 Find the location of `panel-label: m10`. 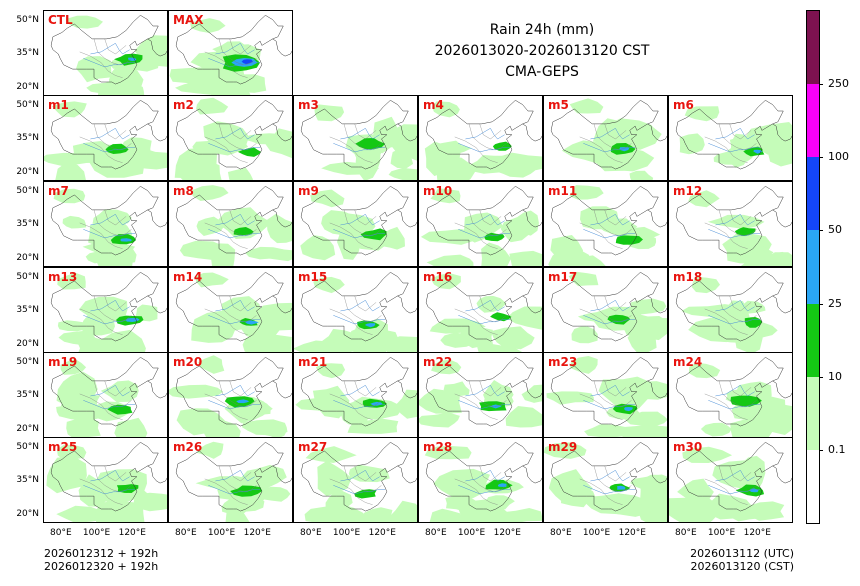

panel-label: m10 is located at coordinates (438, 191).